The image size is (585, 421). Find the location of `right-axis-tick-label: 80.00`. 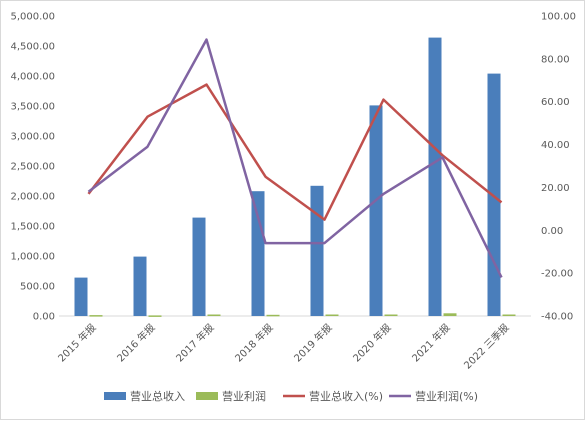

right-axis-tick-label: 80.00 is located at coordinates (555, 59).